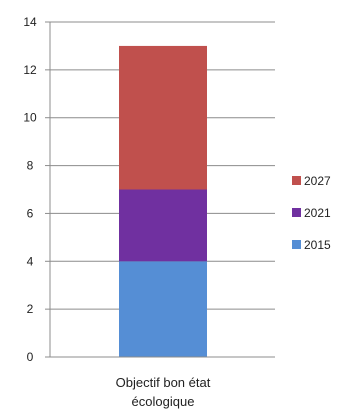 The height and width of the screenshot is (414, 355). What do you see at coordinates (163, 225) in the screenshot?
I see `bar-segment-2021` at bounding box center [163, 225].